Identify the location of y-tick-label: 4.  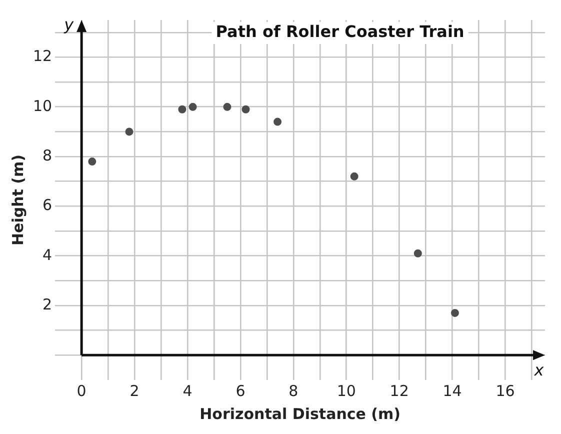
(47, 255).